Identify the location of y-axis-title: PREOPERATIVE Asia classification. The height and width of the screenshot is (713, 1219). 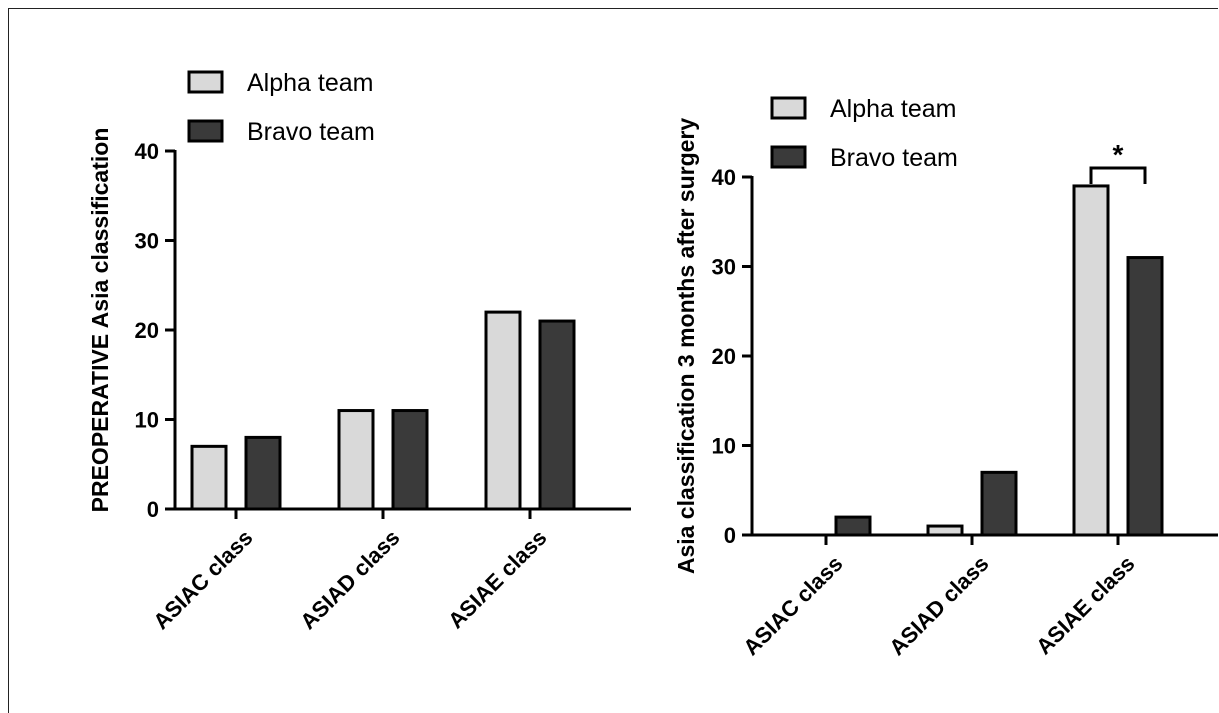
(100, 320).